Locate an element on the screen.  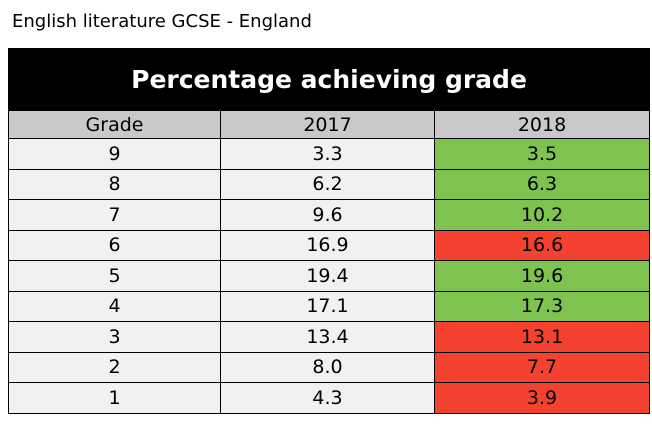
grade-cell: 1 is located at coordinates (114, 398).